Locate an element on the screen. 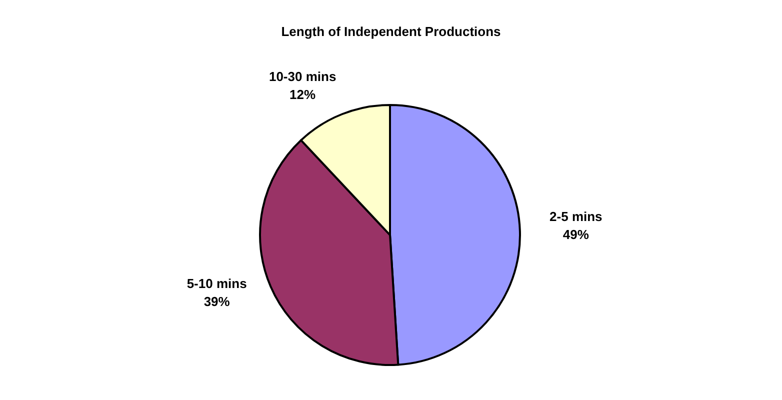 The image size is (782, 400). chart-title: Length of Independent Productions is located at coordinates (391, 31).